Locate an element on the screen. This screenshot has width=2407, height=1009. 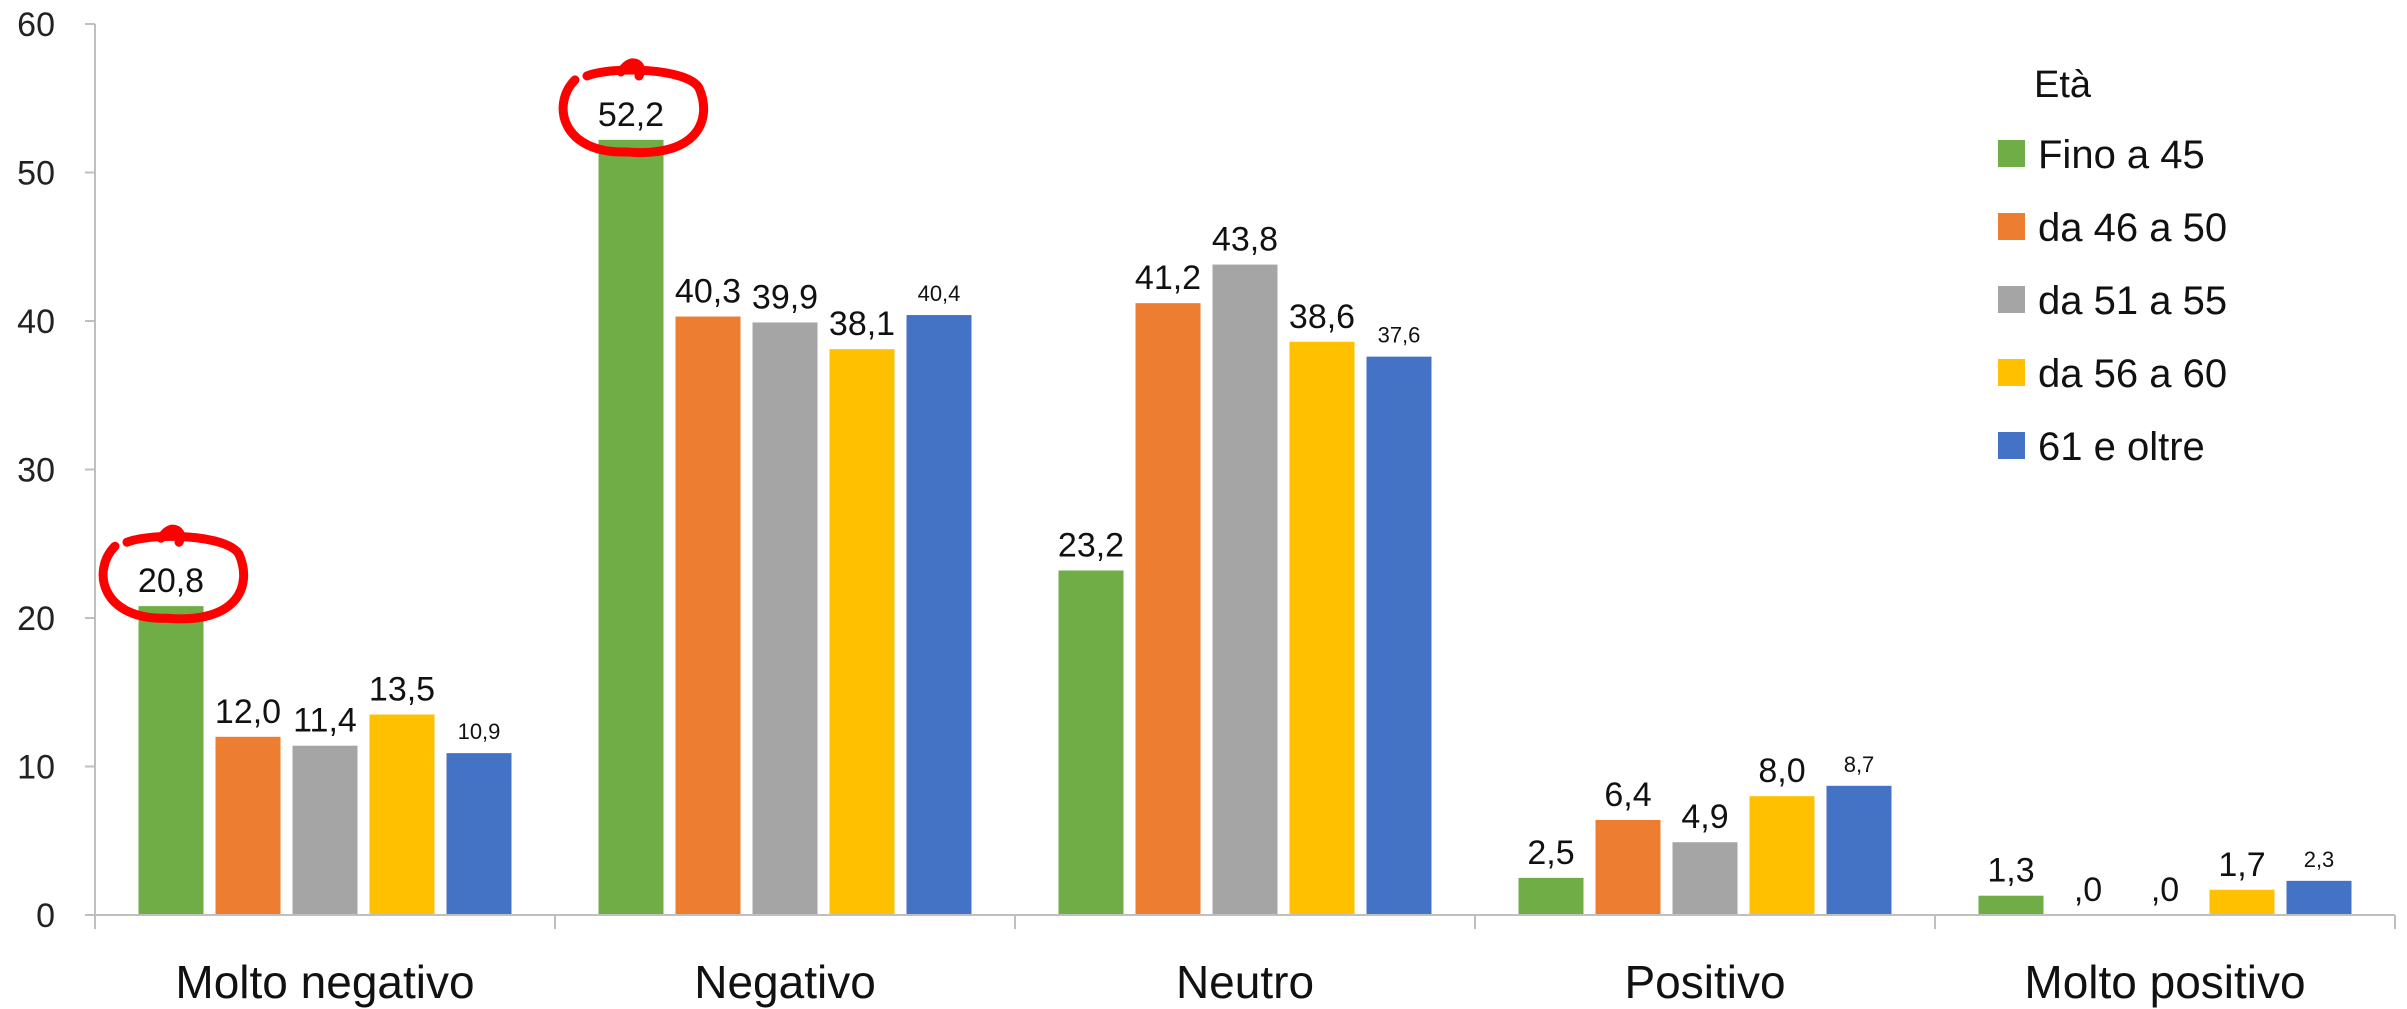
data-label: 8,7 is located at coordinates (1859, 764).